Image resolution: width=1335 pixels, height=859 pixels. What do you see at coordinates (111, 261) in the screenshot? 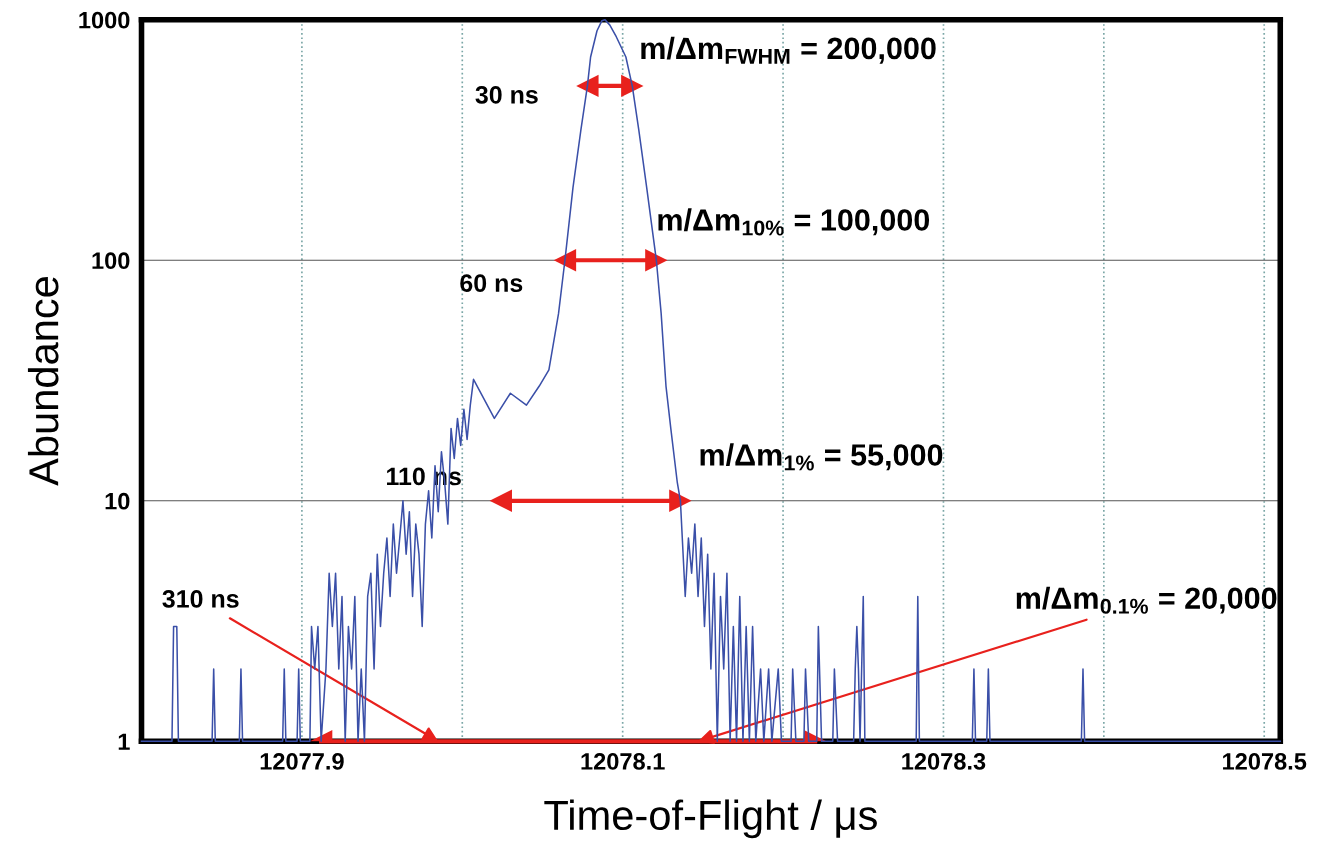
I see `y-tick-label: 100` at bounding box center [111, 261].